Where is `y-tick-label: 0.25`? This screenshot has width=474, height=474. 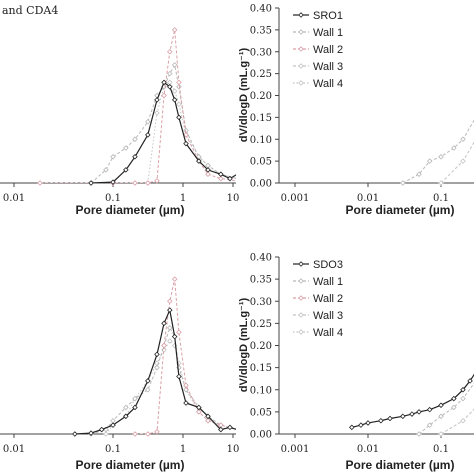
y-tick-label: 0.25 is located at coordinates (261, 74).